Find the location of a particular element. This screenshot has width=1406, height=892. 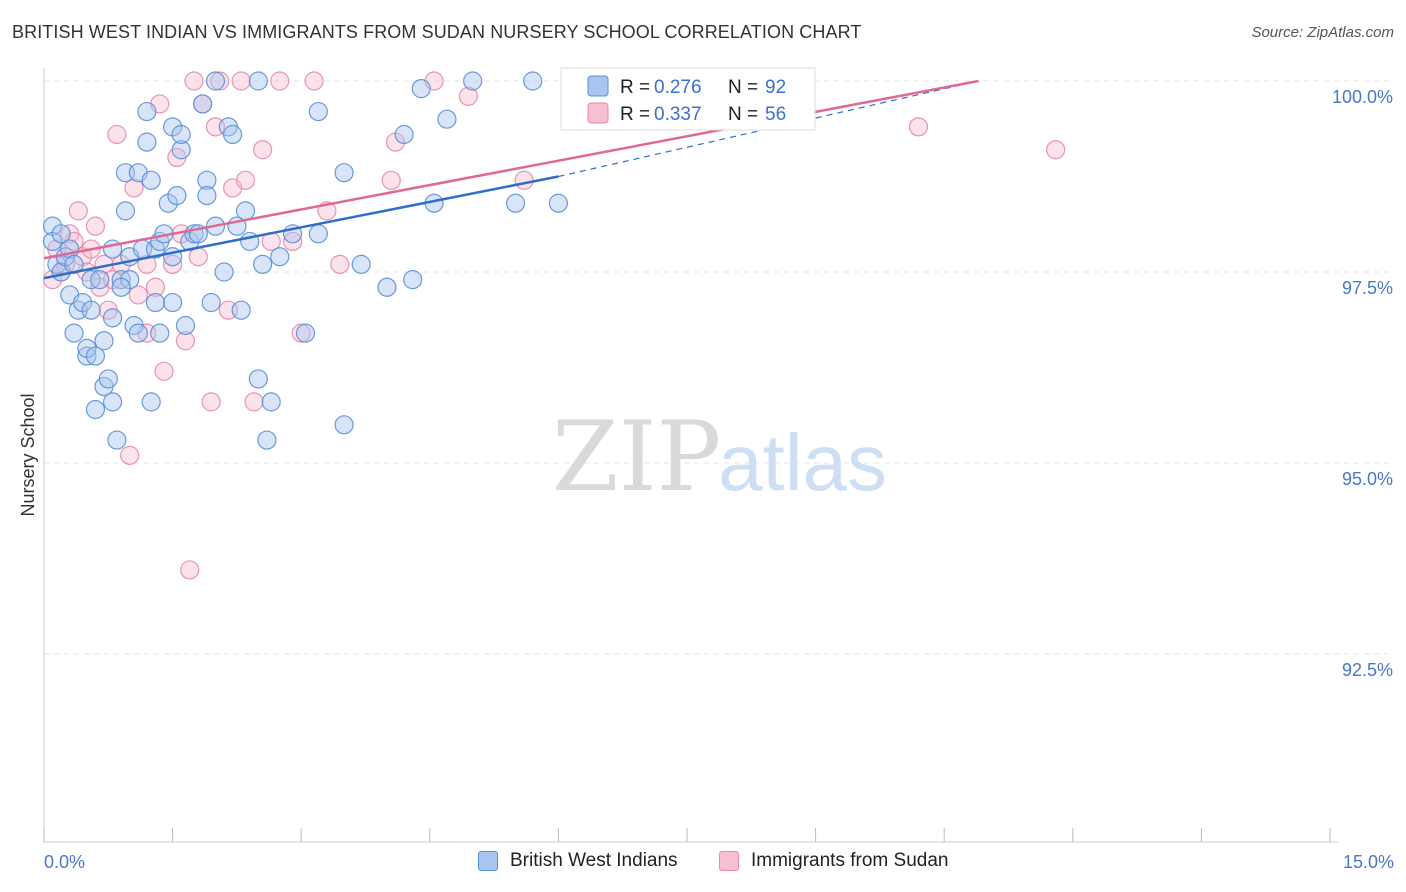

watermark-zip: ZIP is located at coordinates (636, 457).